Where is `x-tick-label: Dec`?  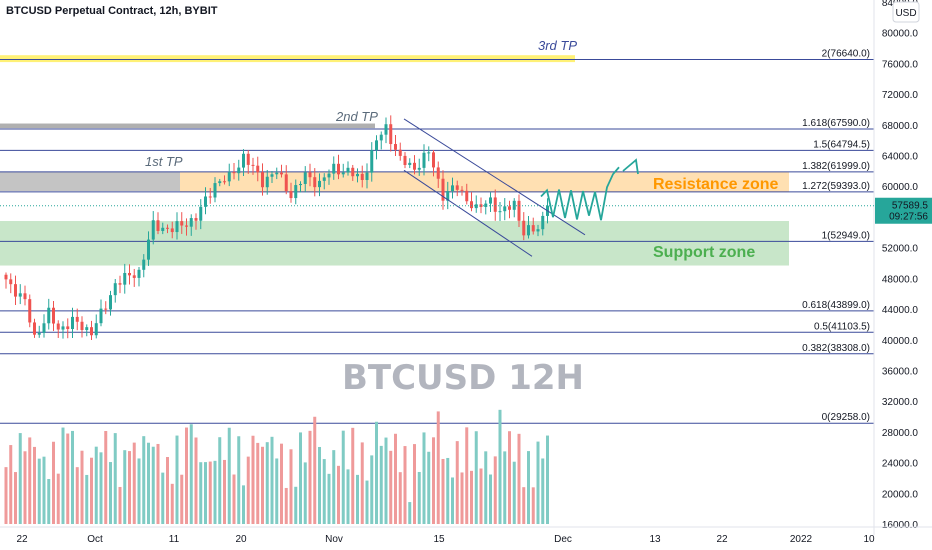 x-tick-label: Dec is located at coordinates (563, 539).